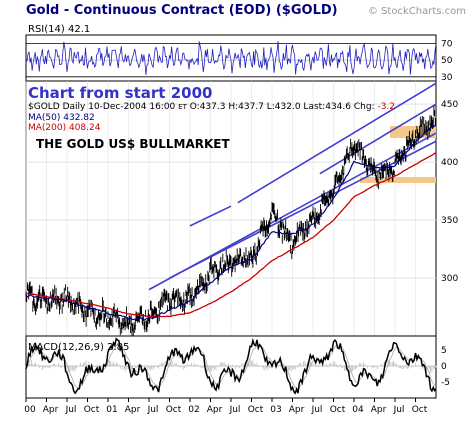  I want to click on x-tick-label: 04, so click(358, 410).